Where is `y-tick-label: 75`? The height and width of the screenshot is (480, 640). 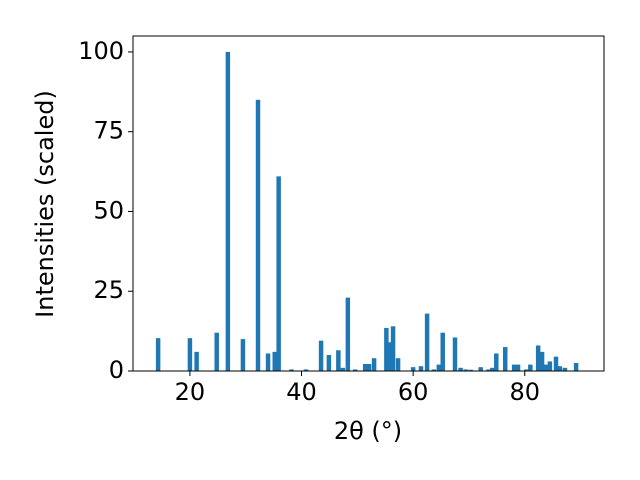
y-tick-label: 75 is located at coordinates (108, 131).